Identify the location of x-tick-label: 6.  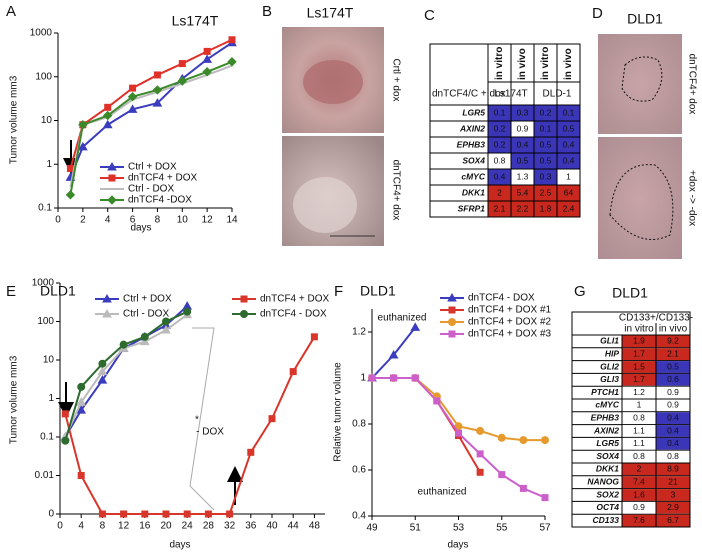
(133, 220).